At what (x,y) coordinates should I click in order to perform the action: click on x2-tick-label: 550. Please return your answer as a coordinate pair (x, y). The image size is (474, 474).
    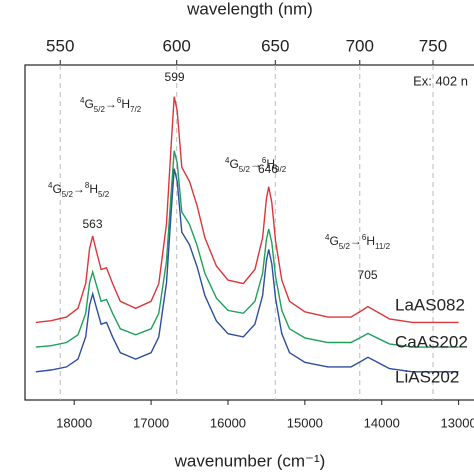
    Looking at the image, I should click on (60, 45).